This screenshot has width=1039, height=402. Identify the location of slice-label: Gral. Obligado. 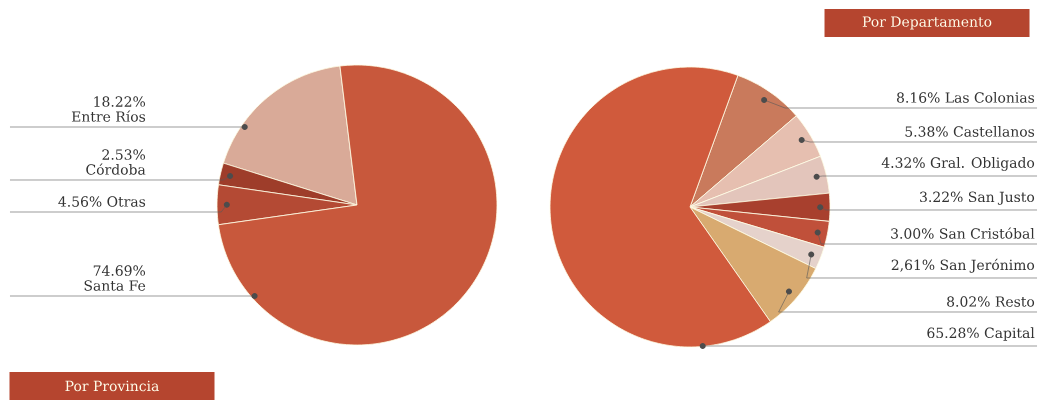
(982, 164).